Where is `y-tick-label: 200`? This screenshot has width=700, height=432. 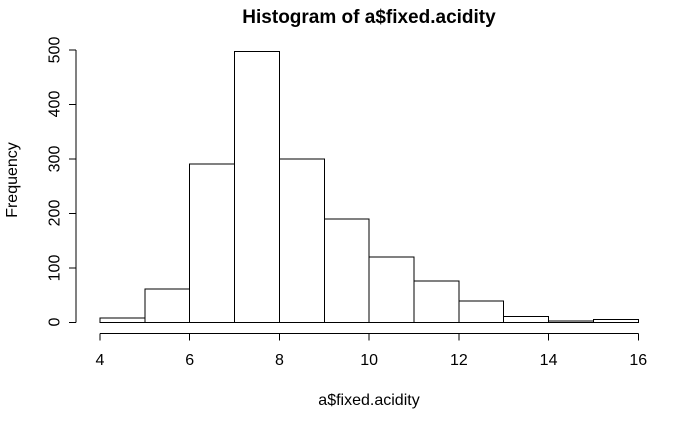 y-tick-label: 200 is located at coordinates (55, 213).